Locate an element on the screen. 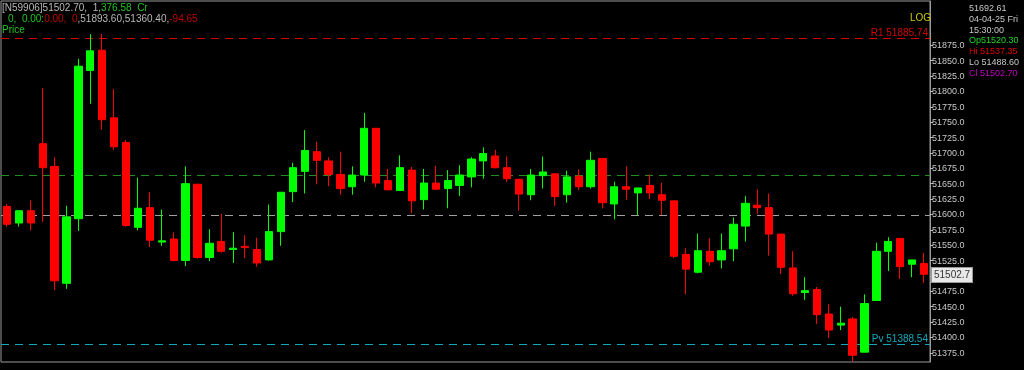 Image resolution: width=1024 pixels, height=370 pixels. y-tick-label: 51775.0 is located at coordinates (948, 106).